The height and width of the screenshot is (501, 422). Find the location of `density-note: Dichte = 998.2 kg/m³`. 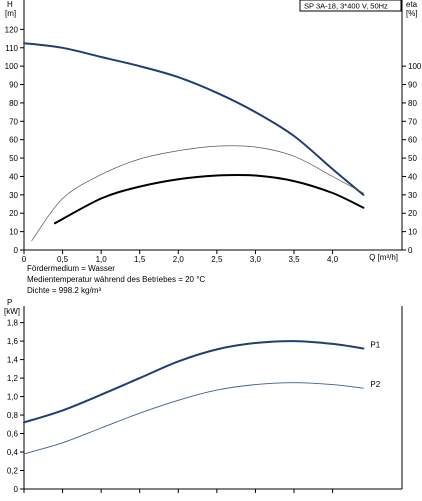

density-note: Dichte = 998.2 kg/m³ is located at coordinates (64, 290).